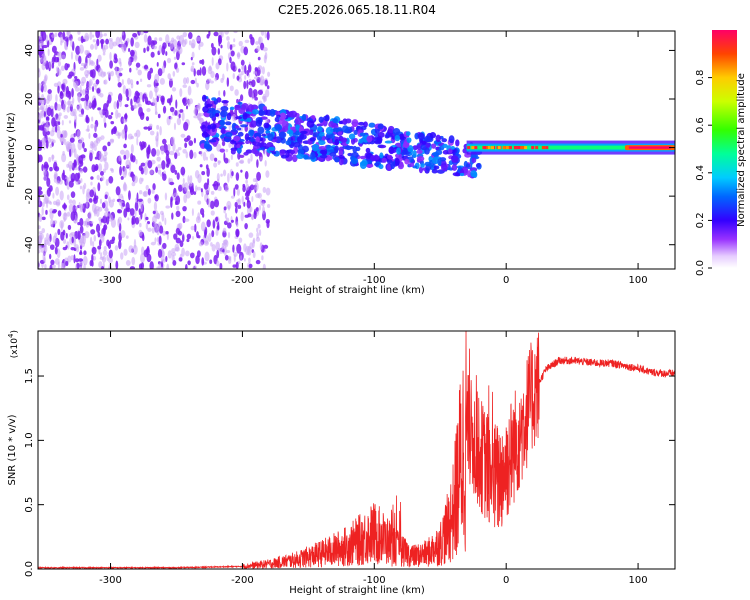  I want to click on x-tick-label: -200, so click(242, 280).